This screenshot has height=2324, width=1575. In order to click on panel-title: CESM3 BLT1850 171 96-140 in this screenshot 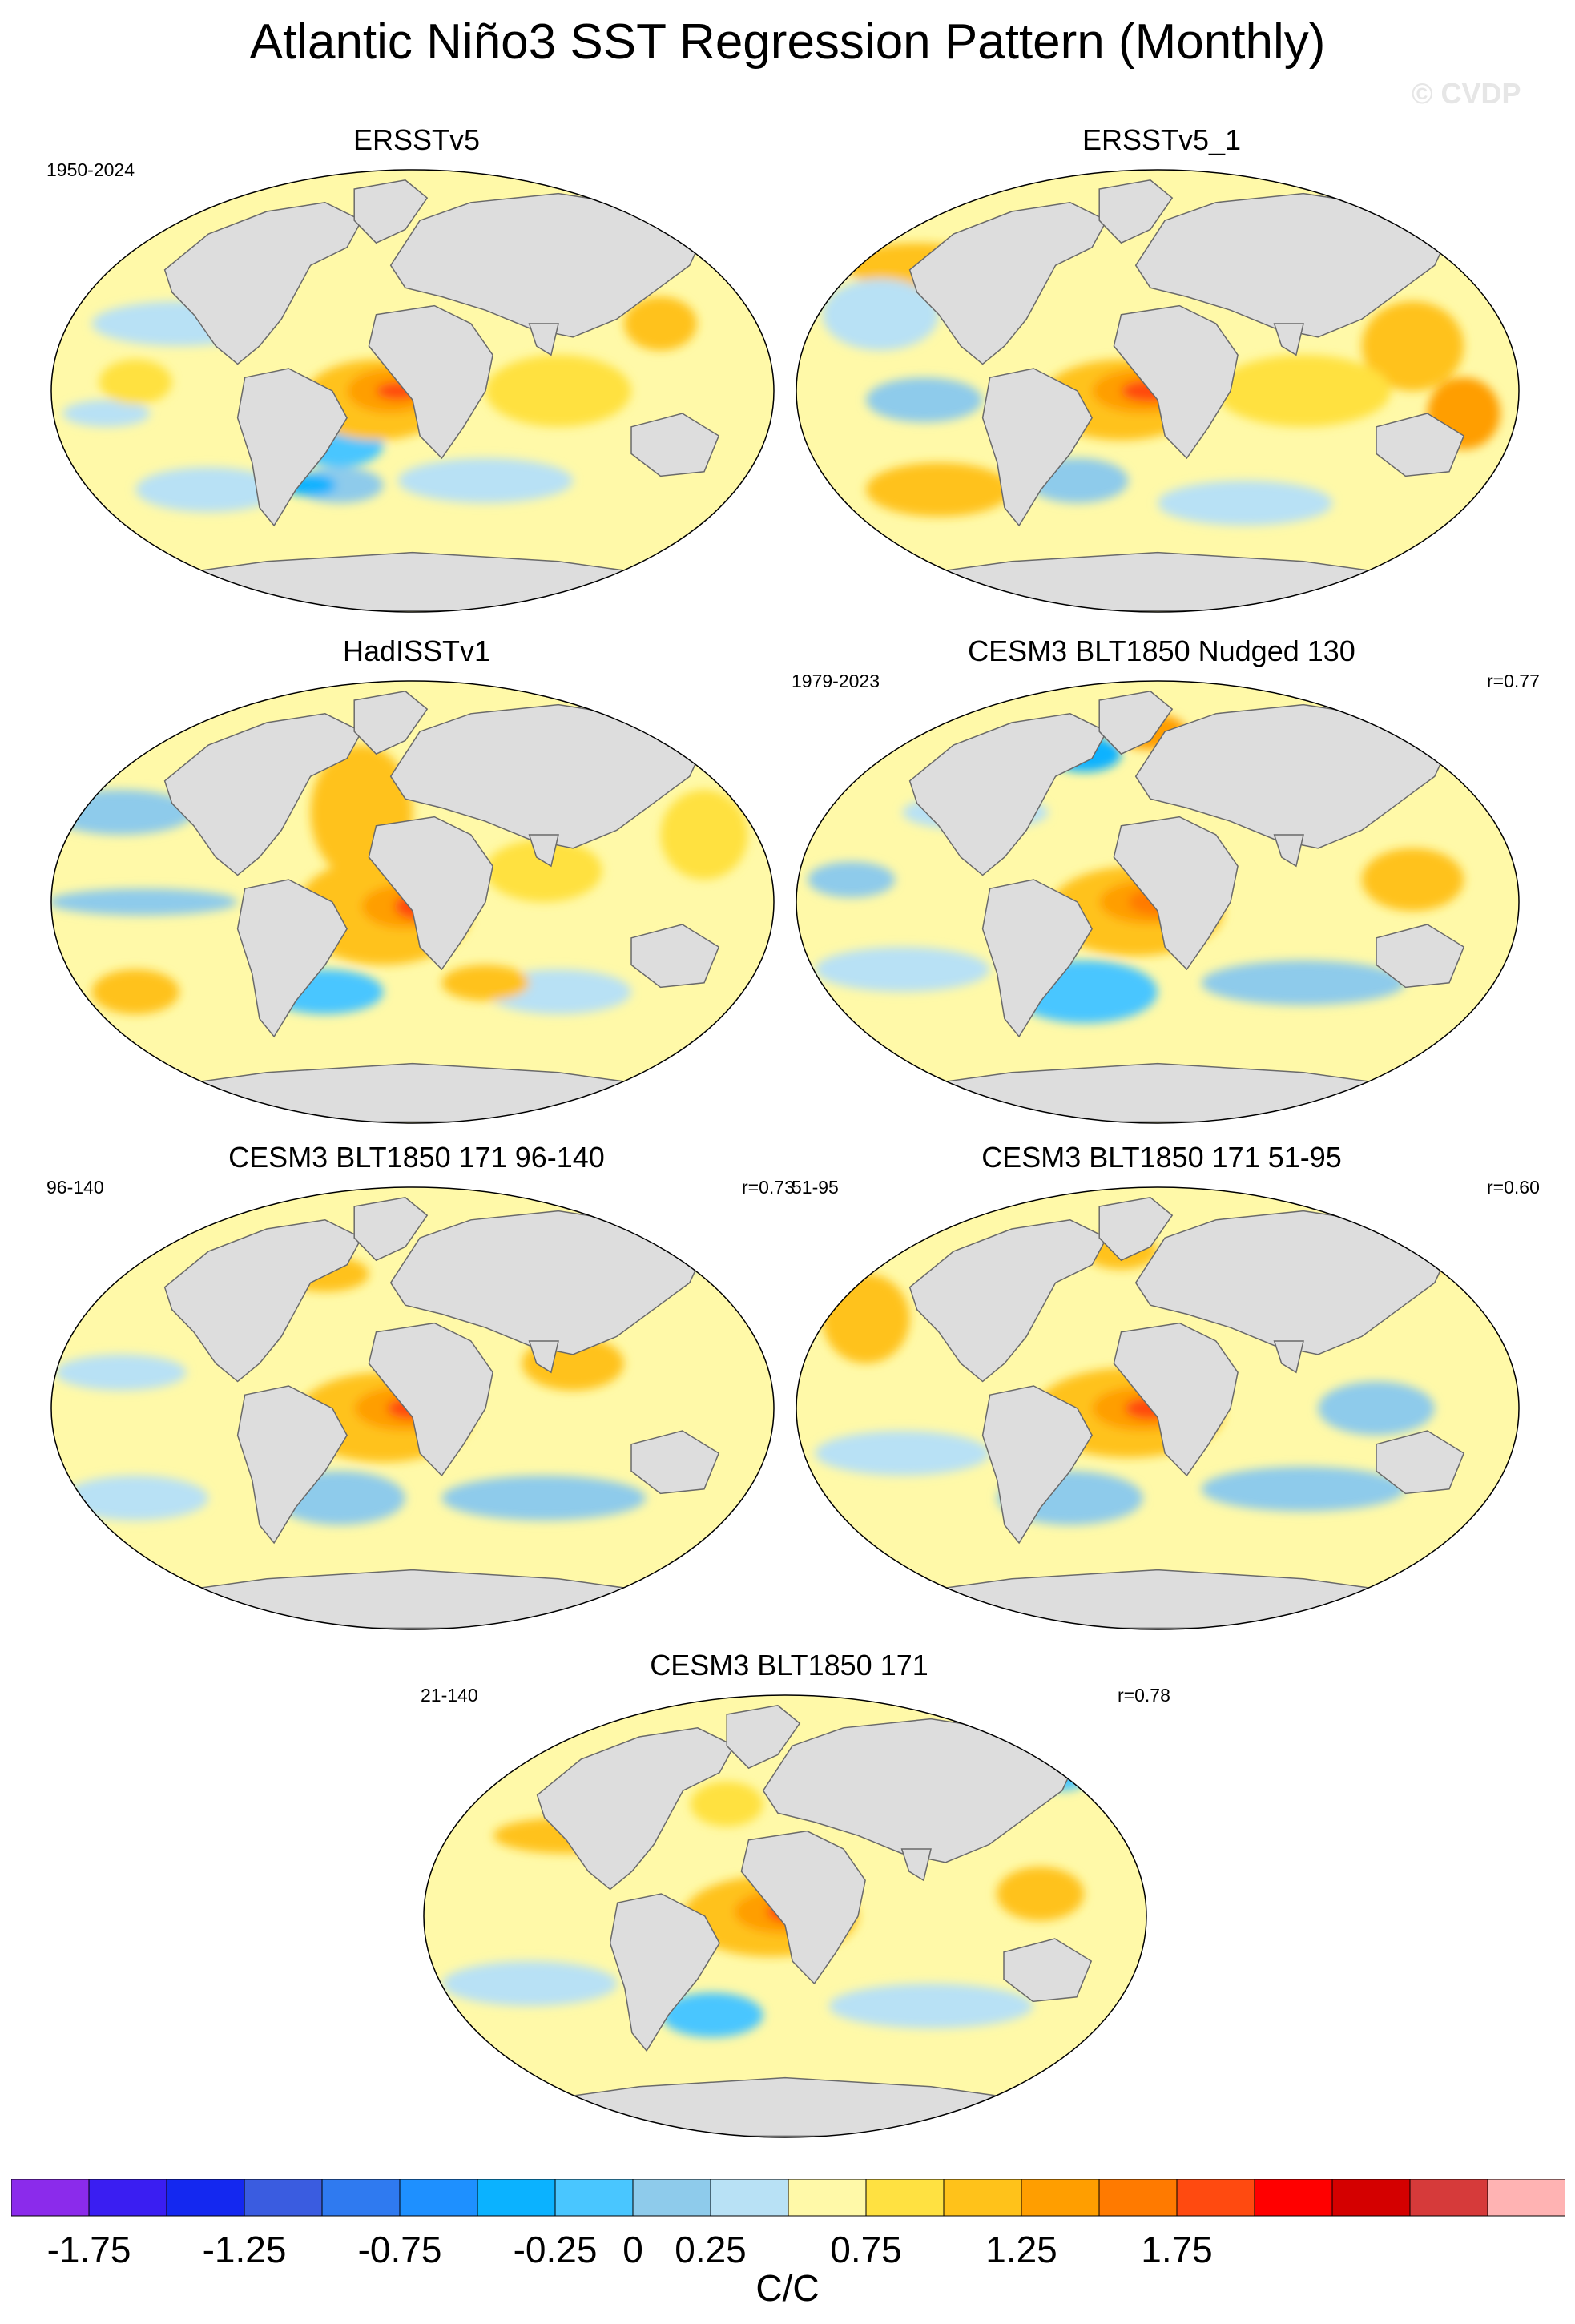, I will do `click(416, 1157)`.